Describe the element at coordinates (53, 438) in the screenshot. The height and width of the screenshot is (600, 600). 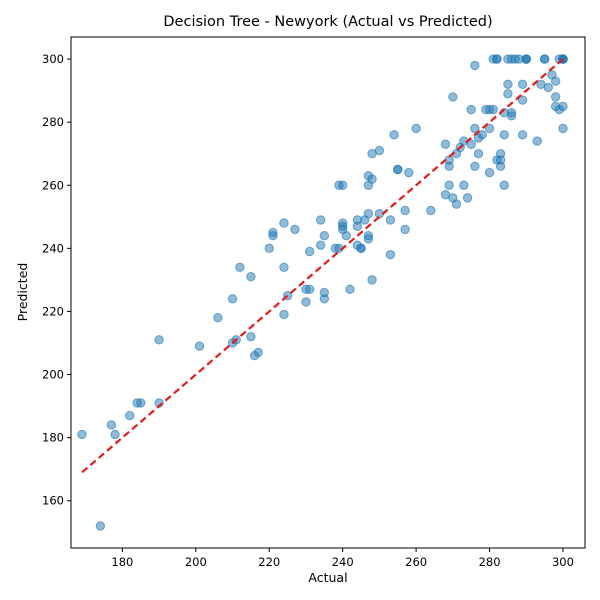
I see `y-tick-label: 180` at that location.